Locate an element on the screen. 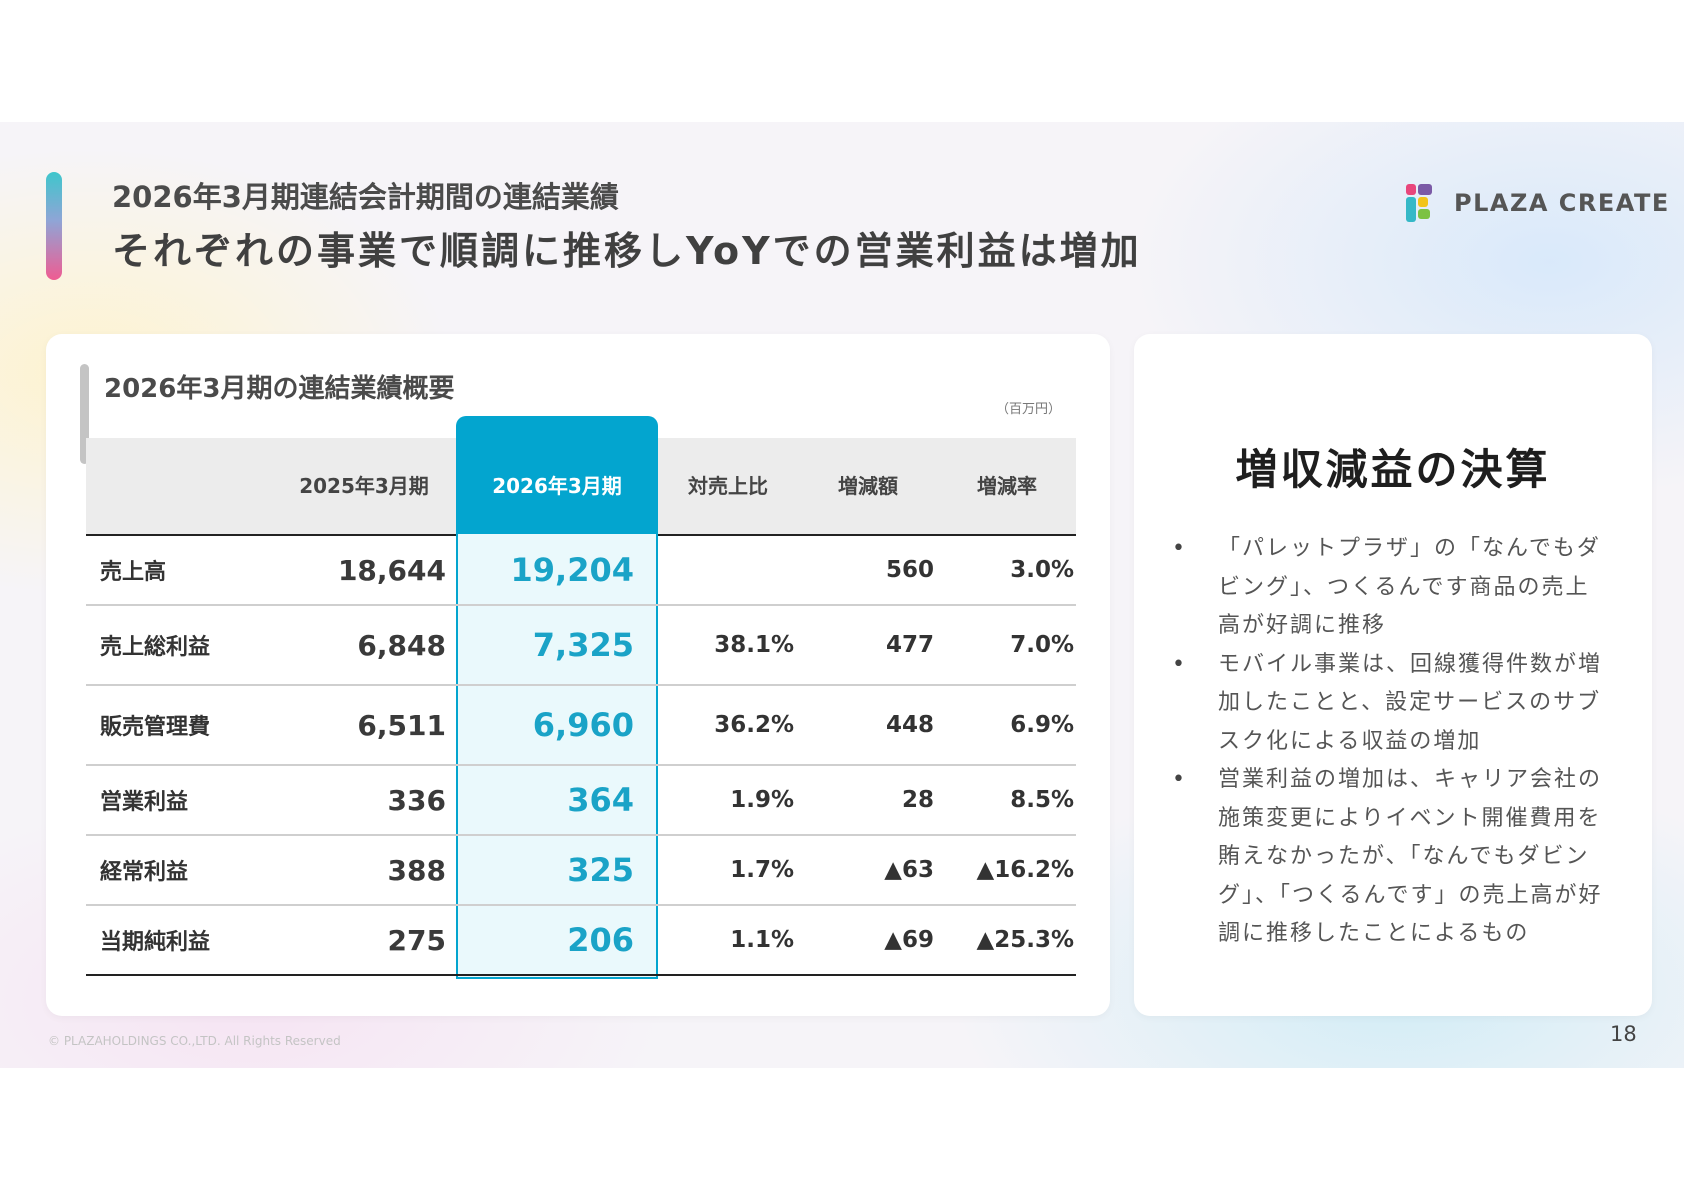 The height and width of the screenshot is (1190, 1684). value-ratio: 1.7% is located at coordinates (762, 870).